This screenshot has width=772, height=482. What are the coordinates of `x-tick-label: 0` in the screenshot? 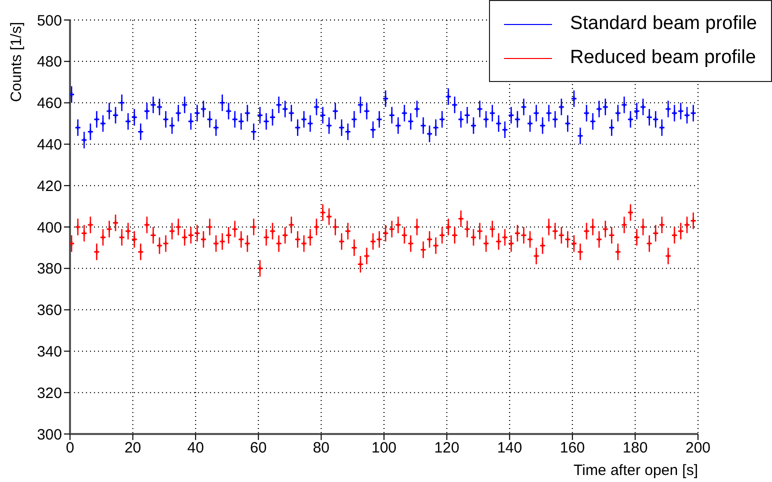 It's located at (70, 448).